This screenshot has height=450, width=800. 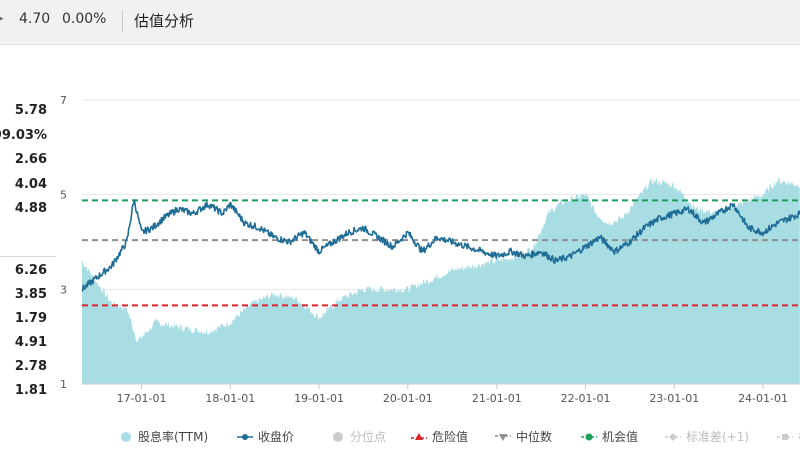 I want to click on x-tick-label: 21-01-01, so click(x=497, y=398).